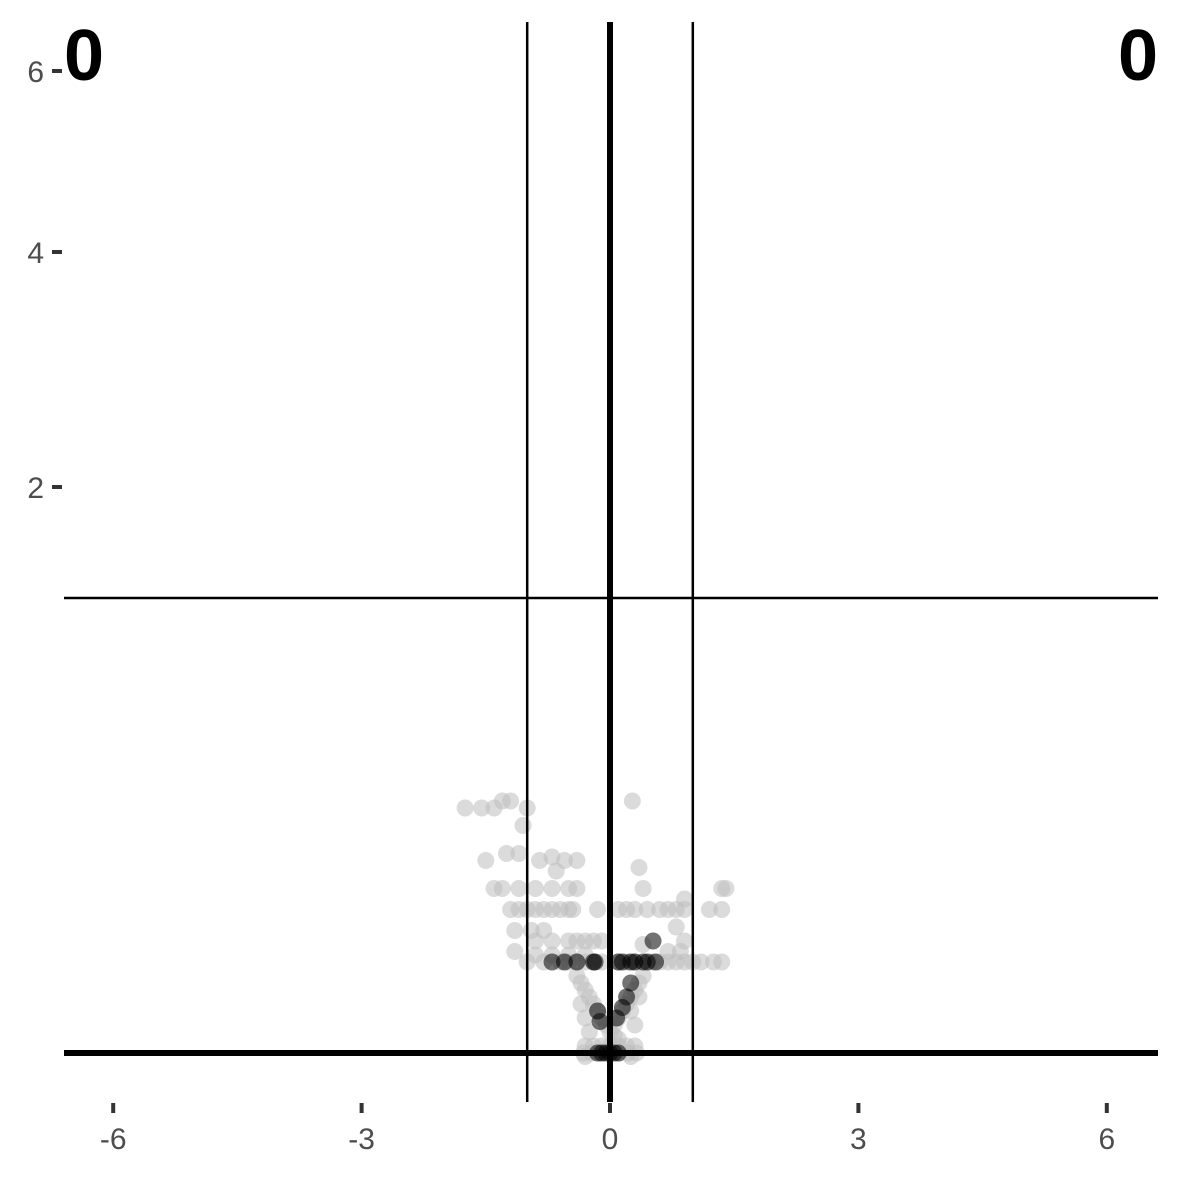 The height and width of the screenshot is (1181, 1181). Describe the element at coordinates (35, 488) in the screenshot. I see `y-tick-label: 2` at that location.